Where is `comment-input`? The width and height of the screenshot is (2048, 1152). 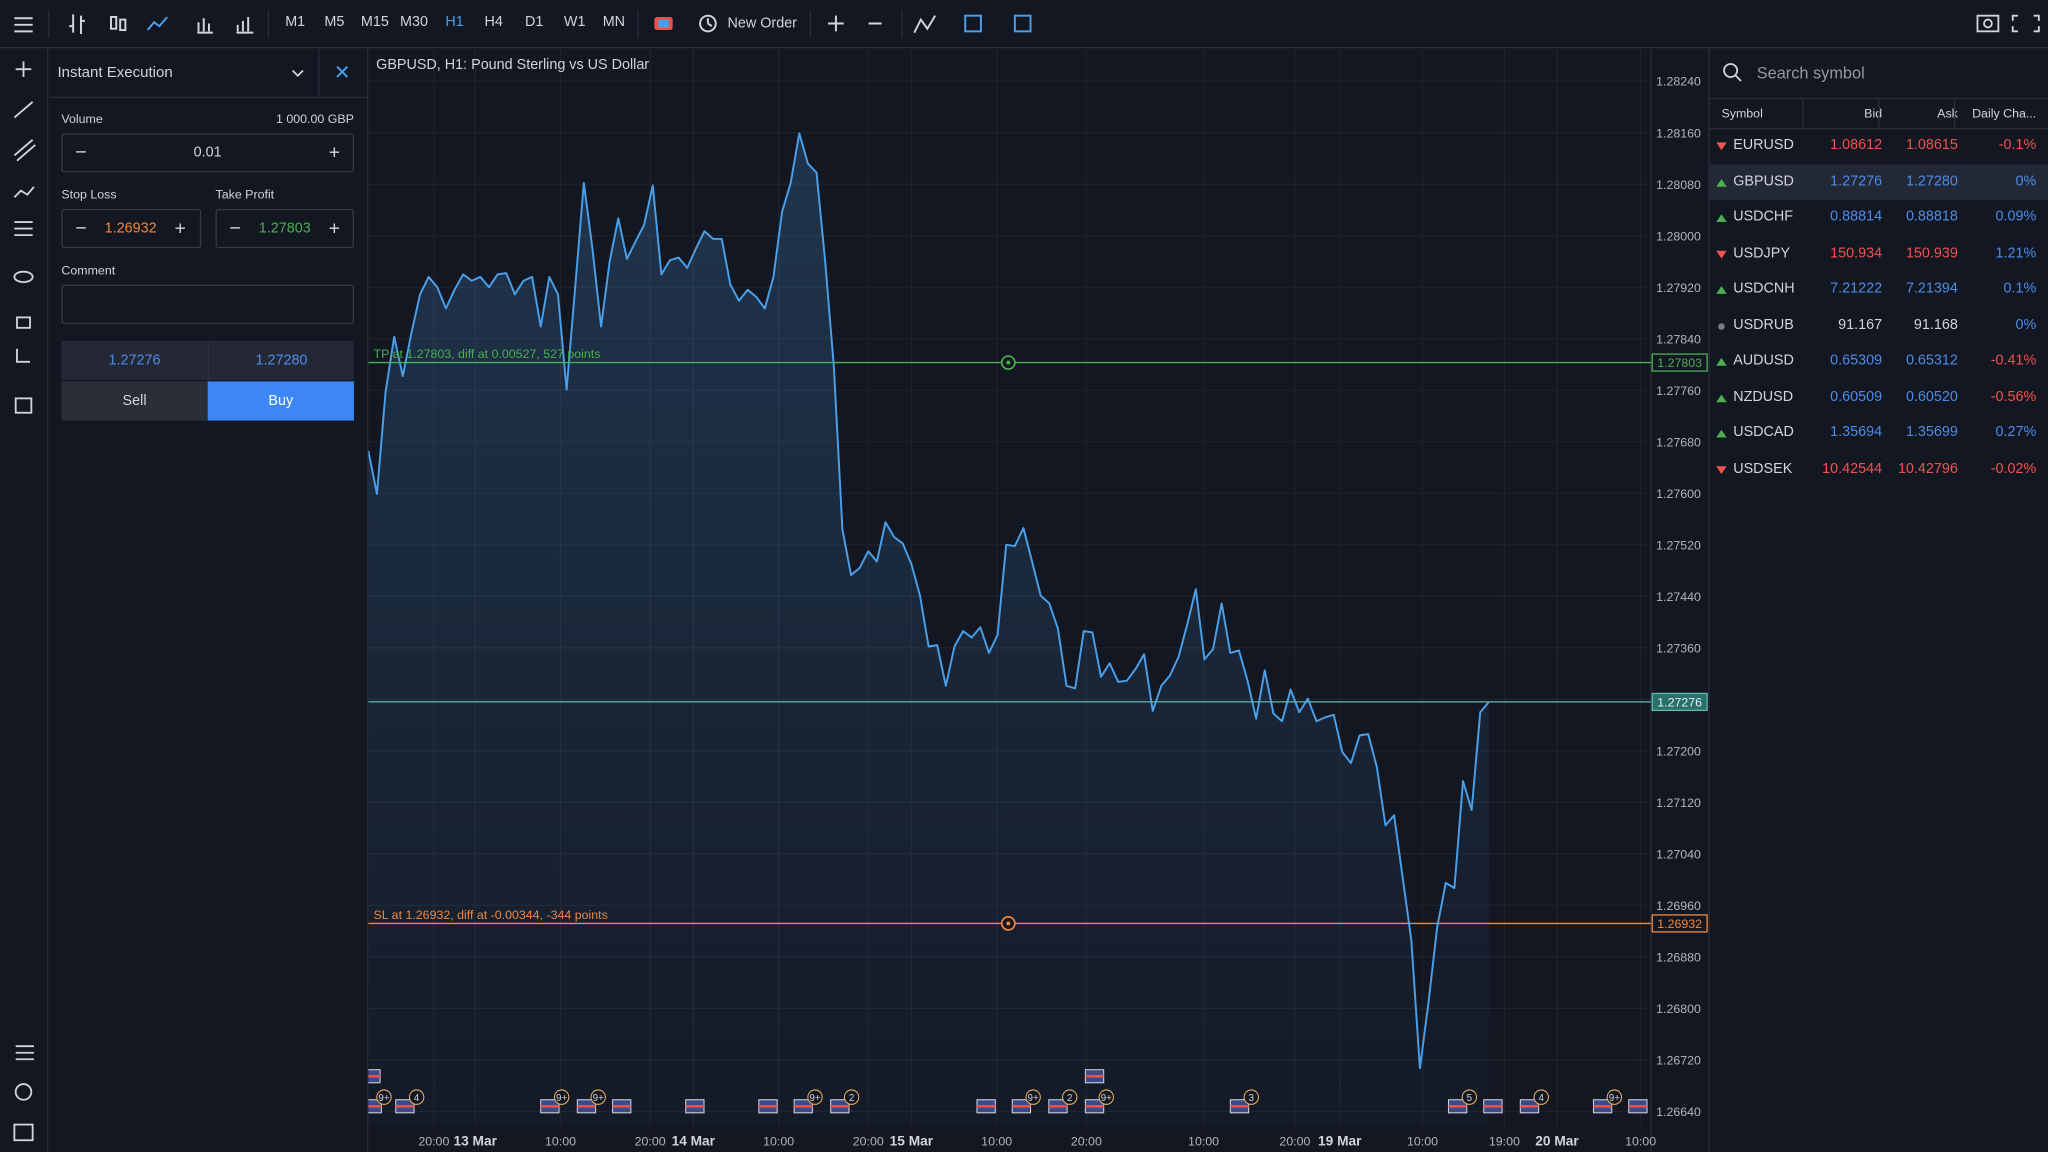
comment-input is located at coordinates (207, 304).